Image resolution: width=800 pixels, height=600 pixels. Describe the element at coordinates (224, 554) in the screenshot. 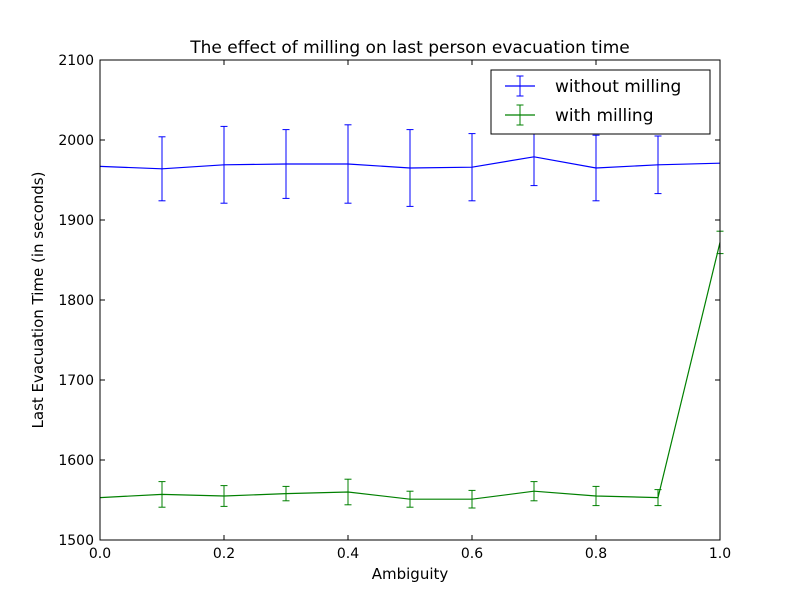

I see `x-tick-label: 0.2` at that location.